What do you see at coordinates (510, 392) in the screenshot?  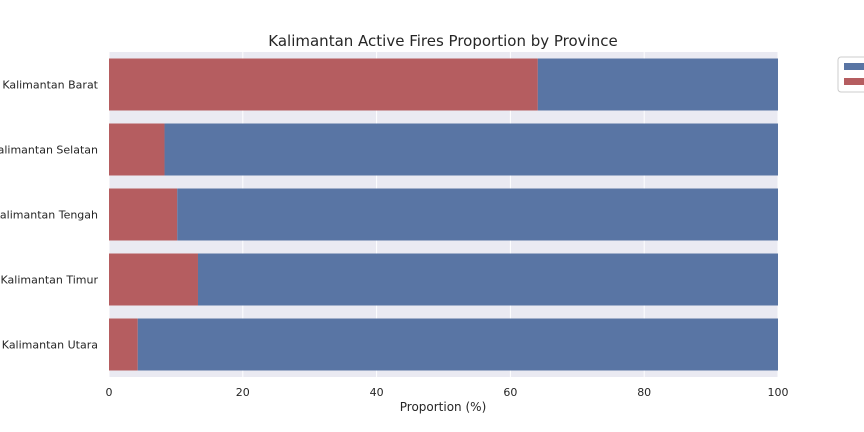 I see `x-tick-label: 60` at bounding box center [510, 392].